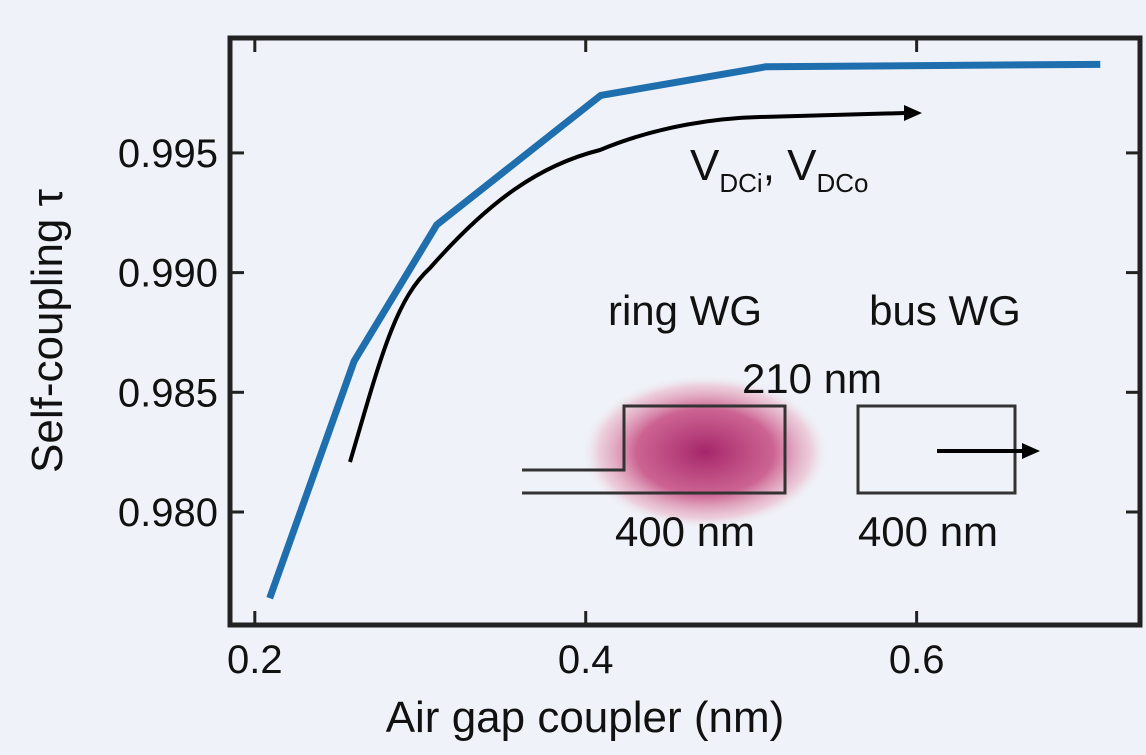 Image resolution: width=1146 pixels, height=755 pixels. Describe the element at coordinates (168, 274) in the screenshot. I see `y-tick-label: 0.990` at that location.